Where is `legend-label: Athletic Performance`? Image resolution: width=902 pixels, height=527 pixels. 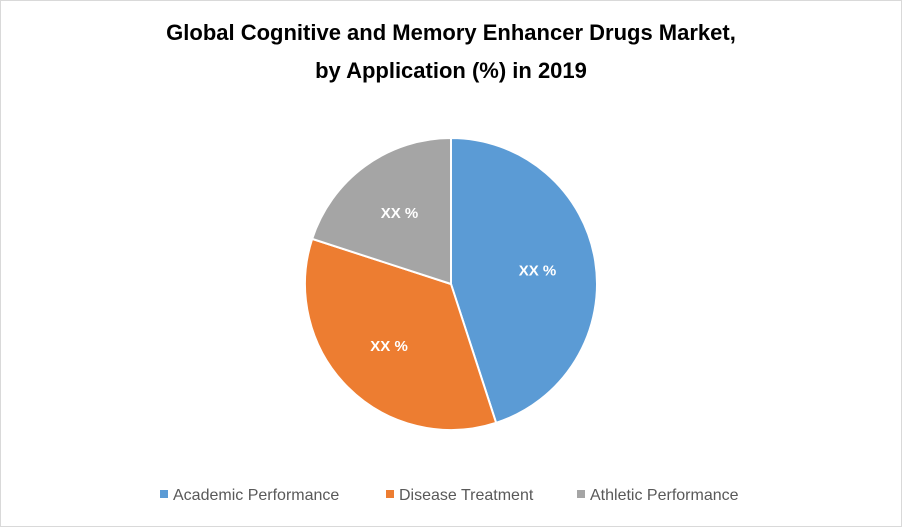
legend-label: Athletic Performance is located at coordinates (664, 495).